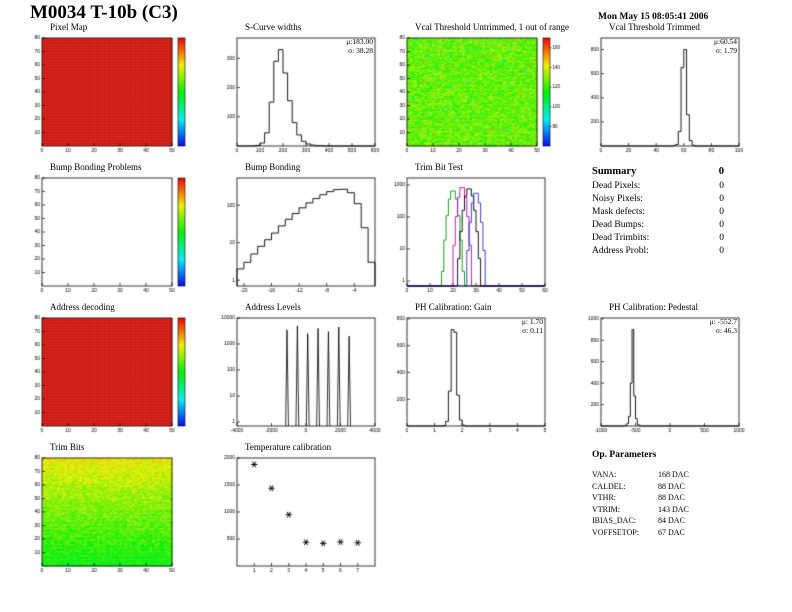 The image size is (792, 612). I want to click on op-label: VTHR:, so click(604, 497).